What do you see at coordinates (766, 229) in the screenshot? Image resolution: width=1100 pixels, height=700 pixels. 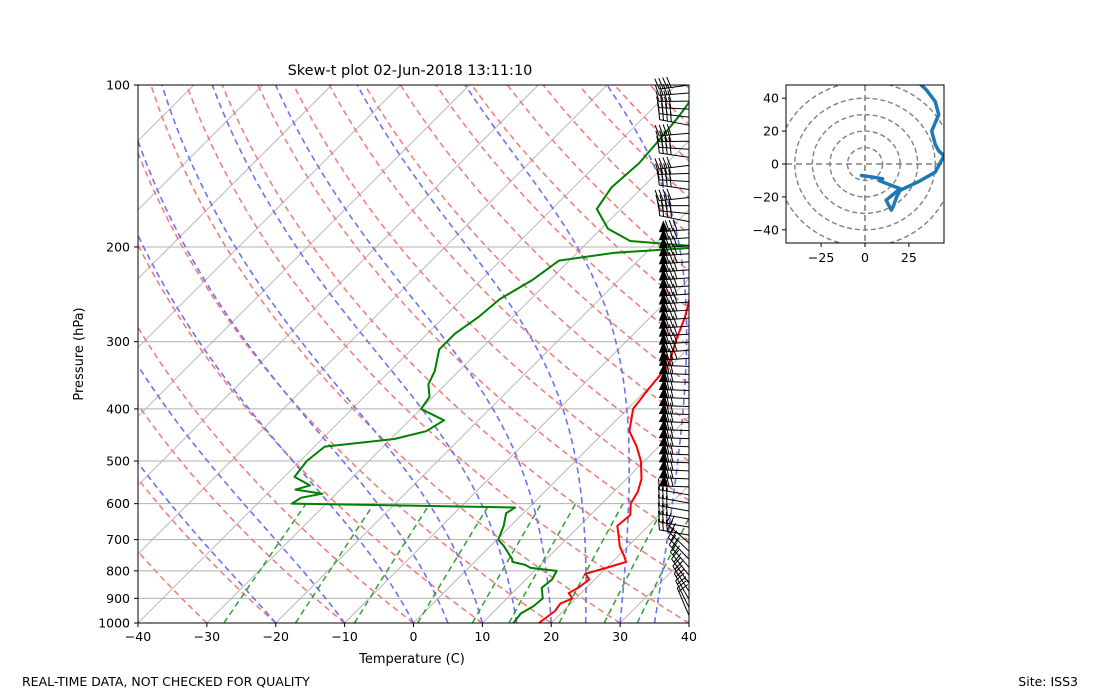 I see `hodo-y-tick-label: −40` at bounding box center [766, 229].